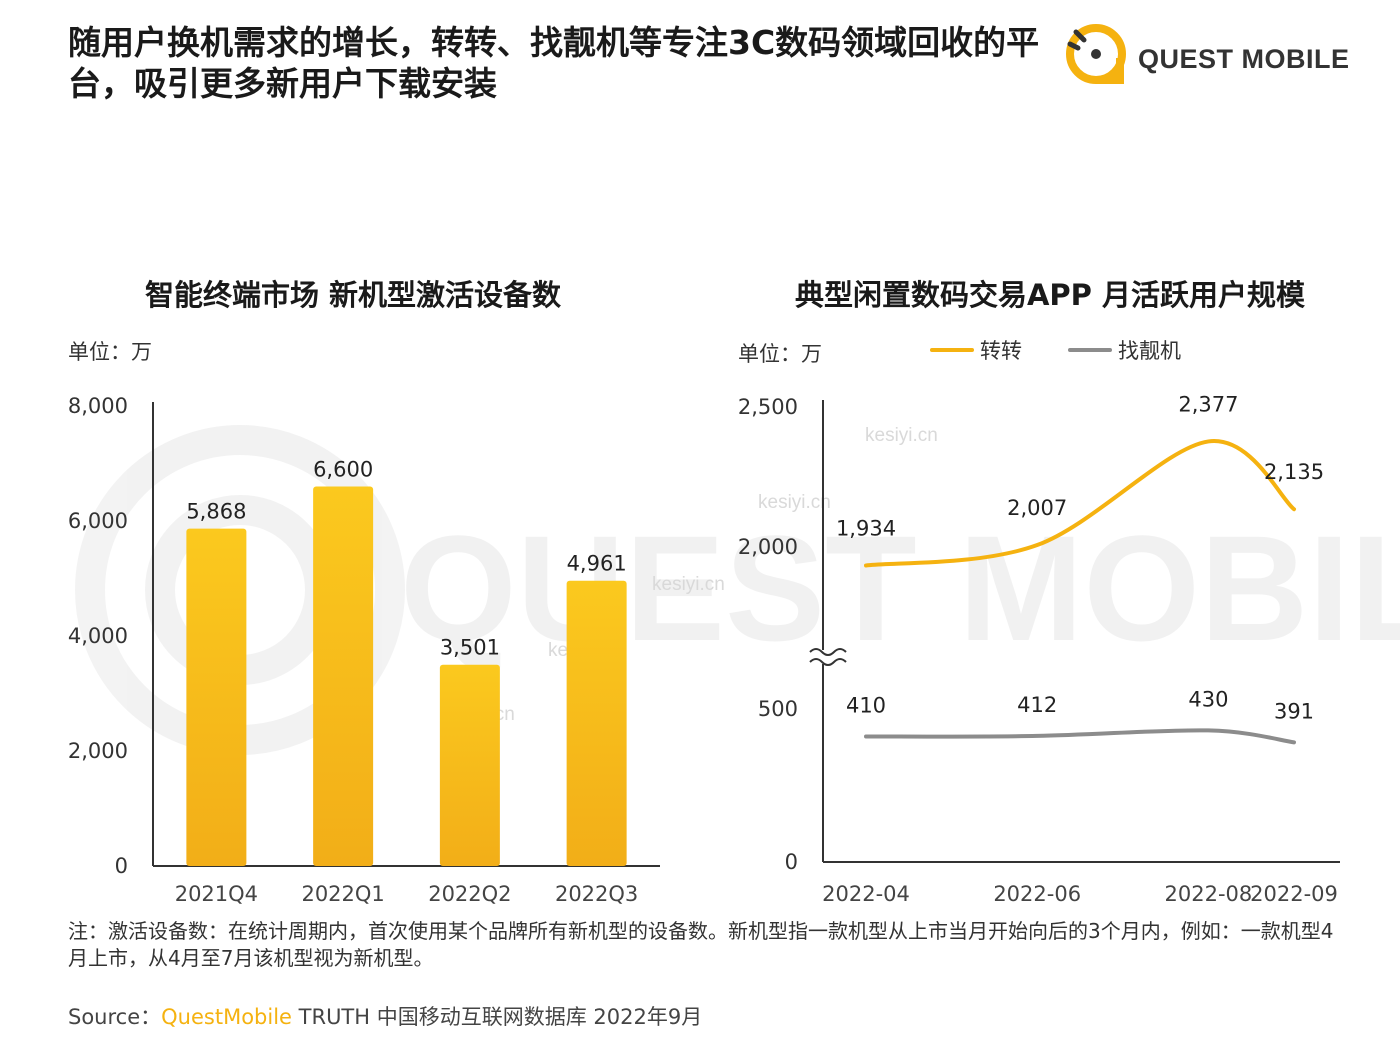 The image size is (1400, 1050). Describe the element at coordinates (866, 706) in the screenshot. I see `data-label: 410` at that location.